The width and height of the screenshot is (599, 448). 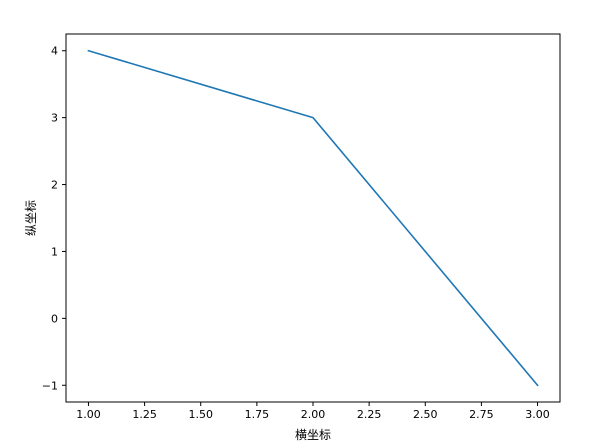 What do you see at coordinates (257, 414) in the screenshot?
I see `x-tick-label: 1.75` at bounding box center [257, 414].